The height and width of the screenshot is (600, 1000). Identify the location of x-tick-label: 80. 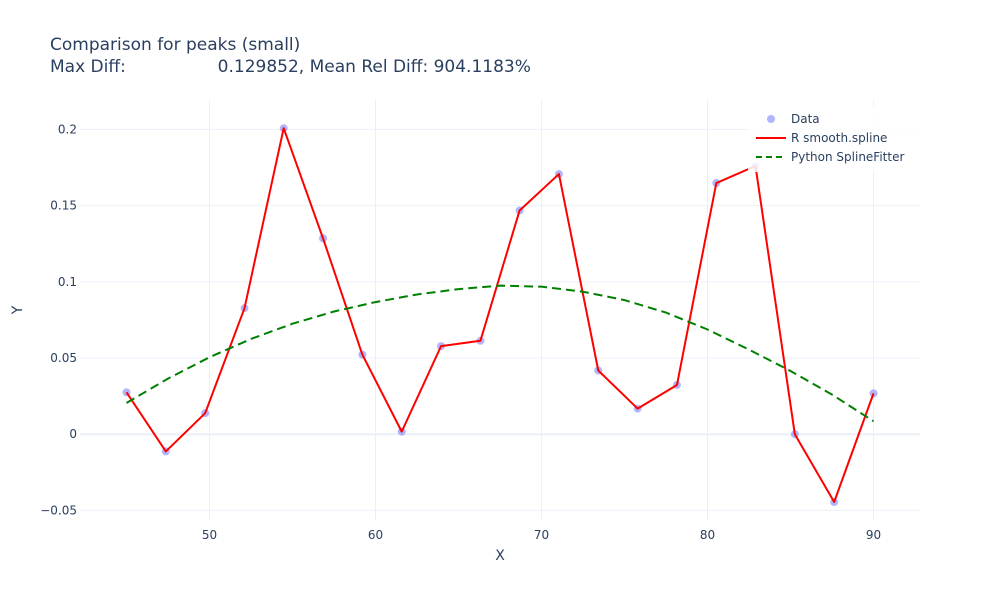
(707, 535).